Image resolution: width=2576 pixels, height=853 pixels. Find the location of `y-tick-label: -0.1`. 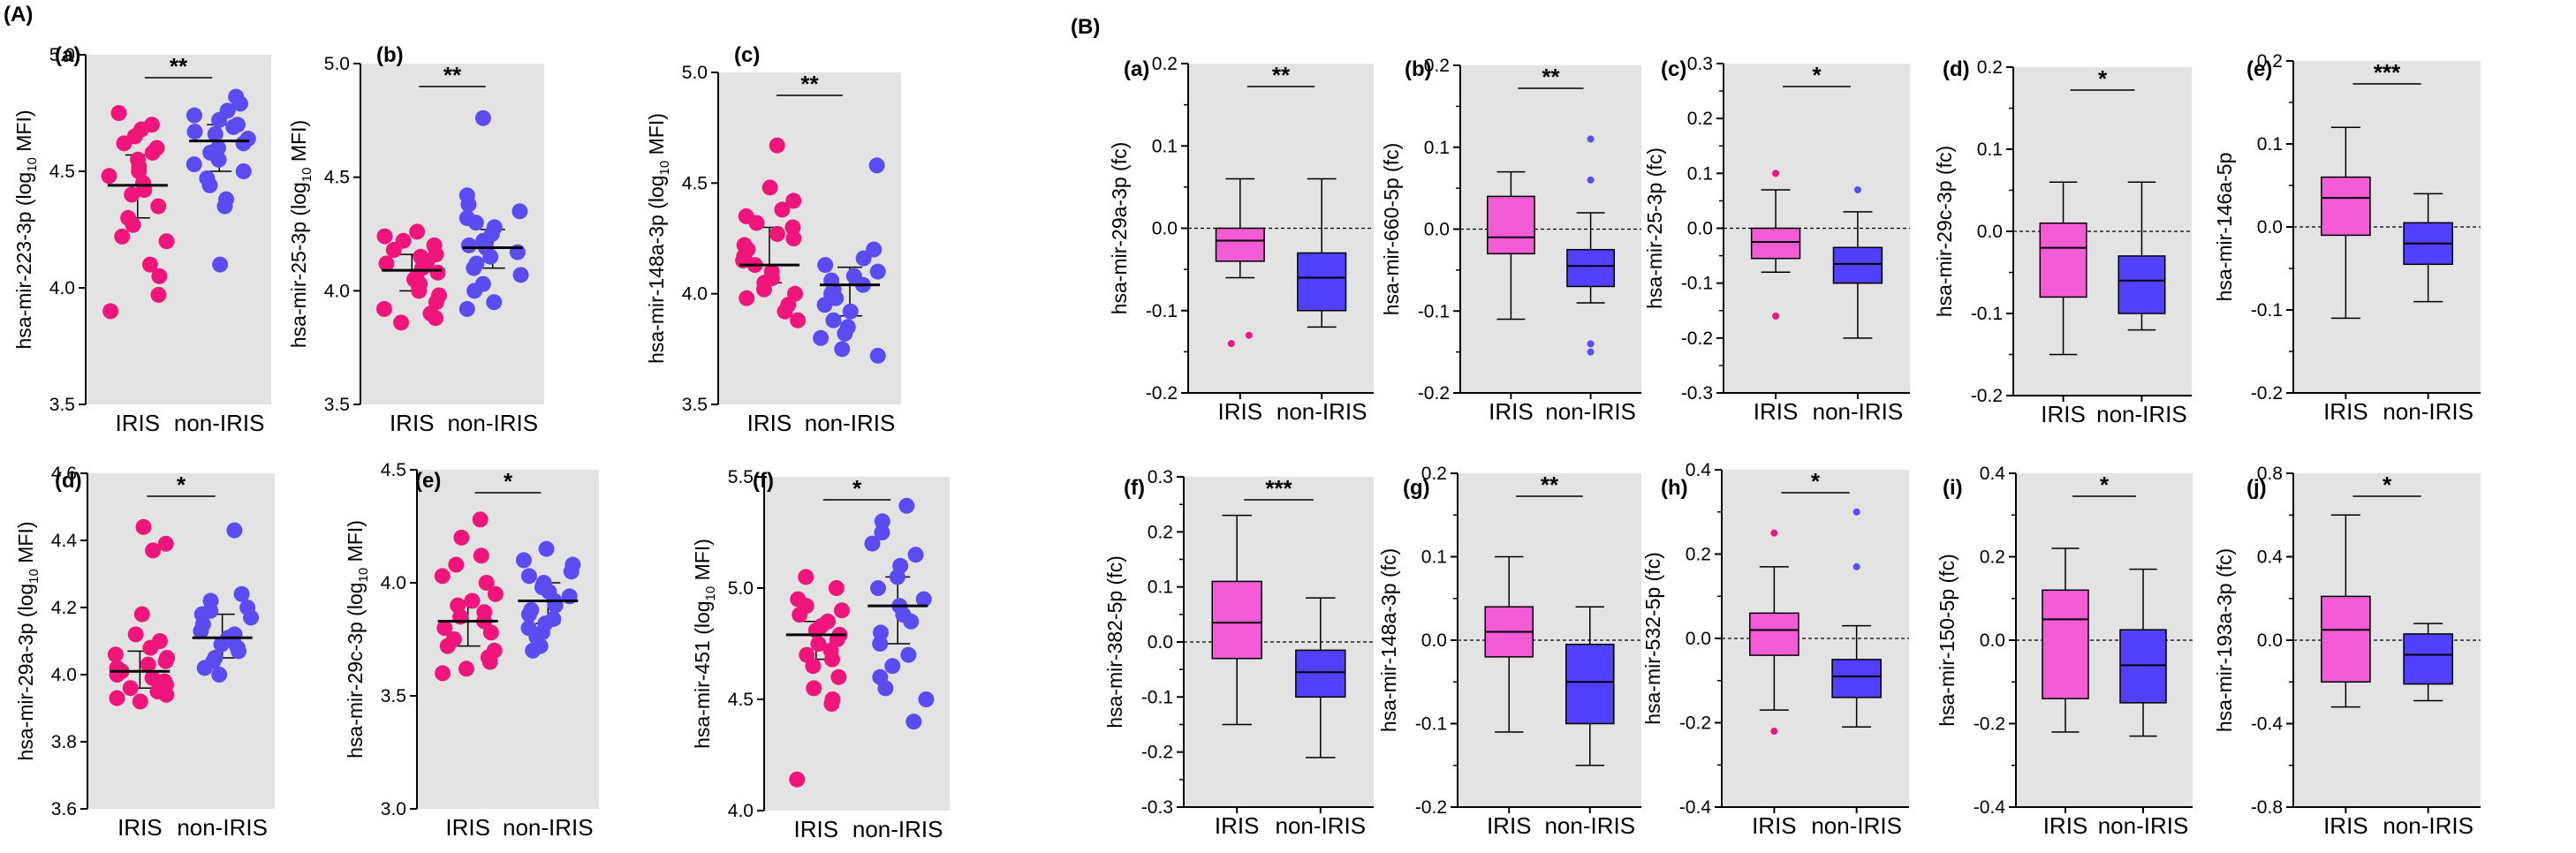

y-tick-label: -0.1 is located at coordinates (1162, 311).